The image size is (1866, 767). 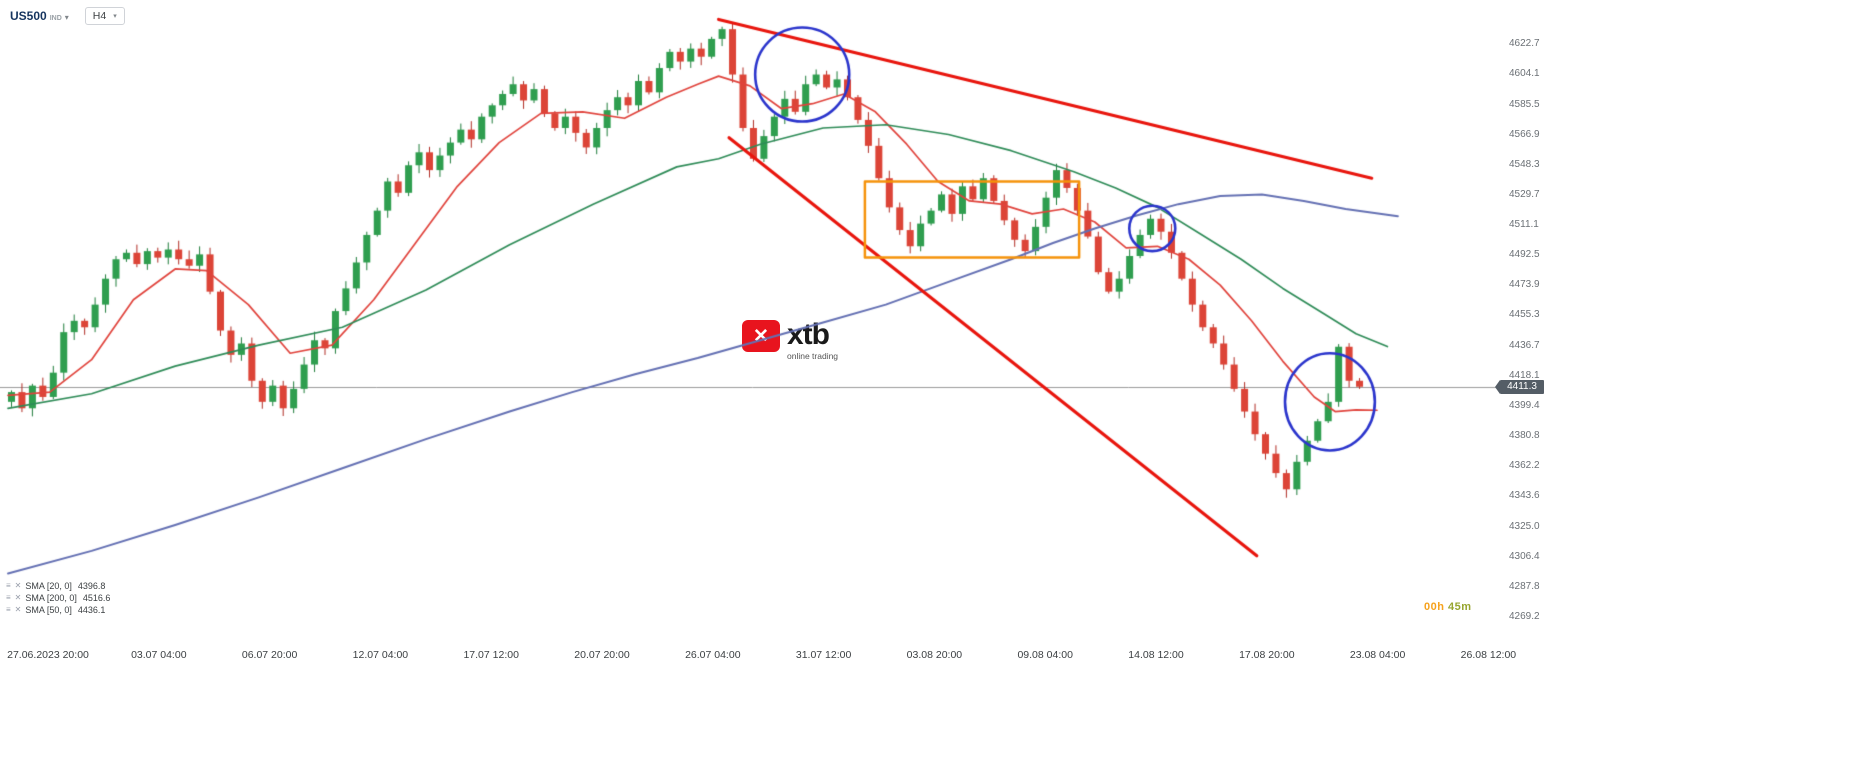 What do you see at coordinates (1524, 496) in the screenshot?
I see `price-axis-label: 4343.6` at bounding box center [1524, 496].